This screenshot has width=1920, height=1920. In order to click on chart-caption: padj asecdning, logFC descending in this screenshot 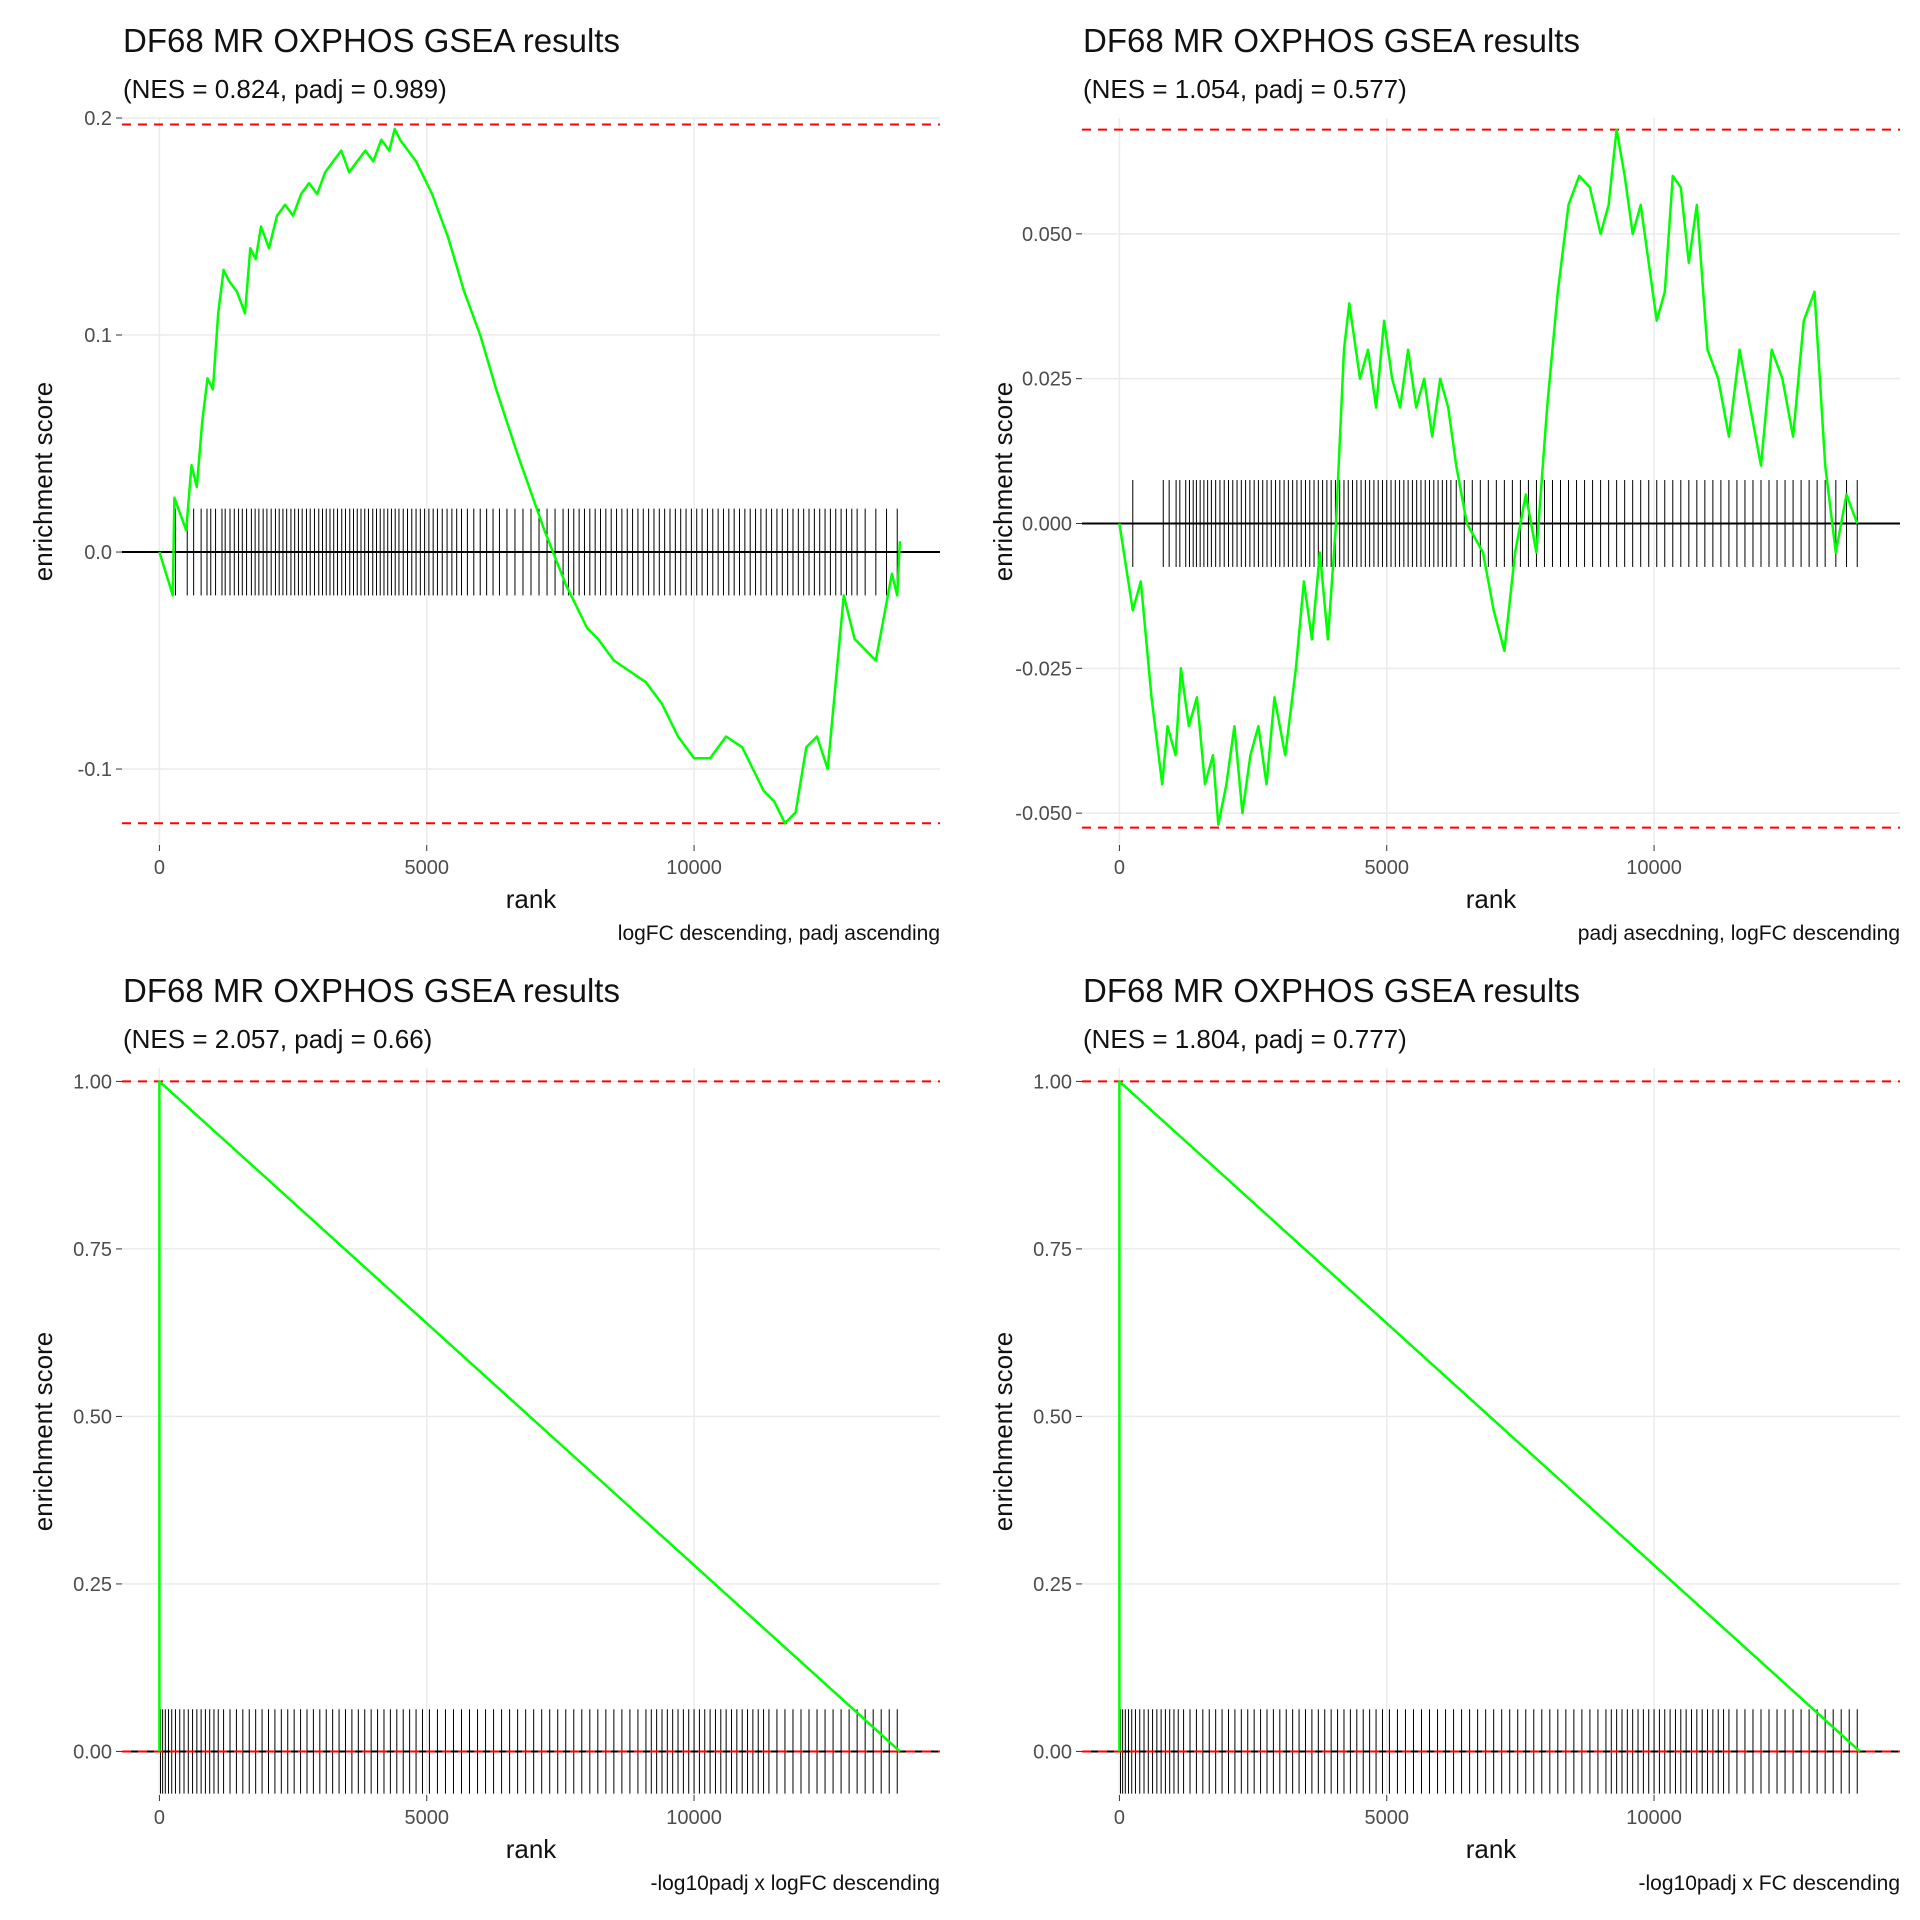, I will do `click(1738, 933)`.